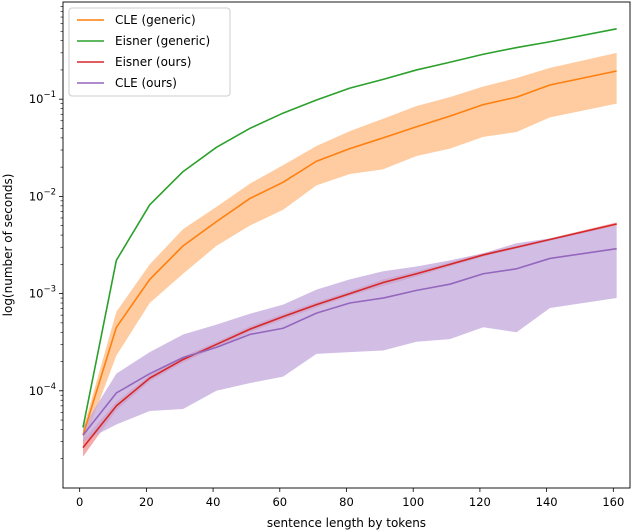 The image size is (632, 531). What do you see at coordinates (42, 195) in the screenshot?
I see `y-tick-label: 10⁻²` at bounding box center [42, 195].